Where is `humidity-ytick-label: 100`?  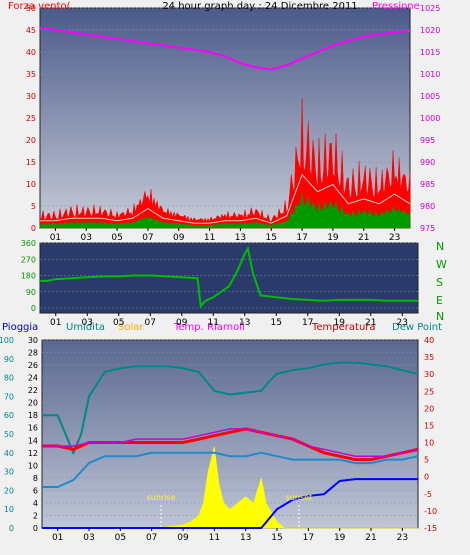 humidity-ytick-label: 100 is located at coordinates (7, 340).